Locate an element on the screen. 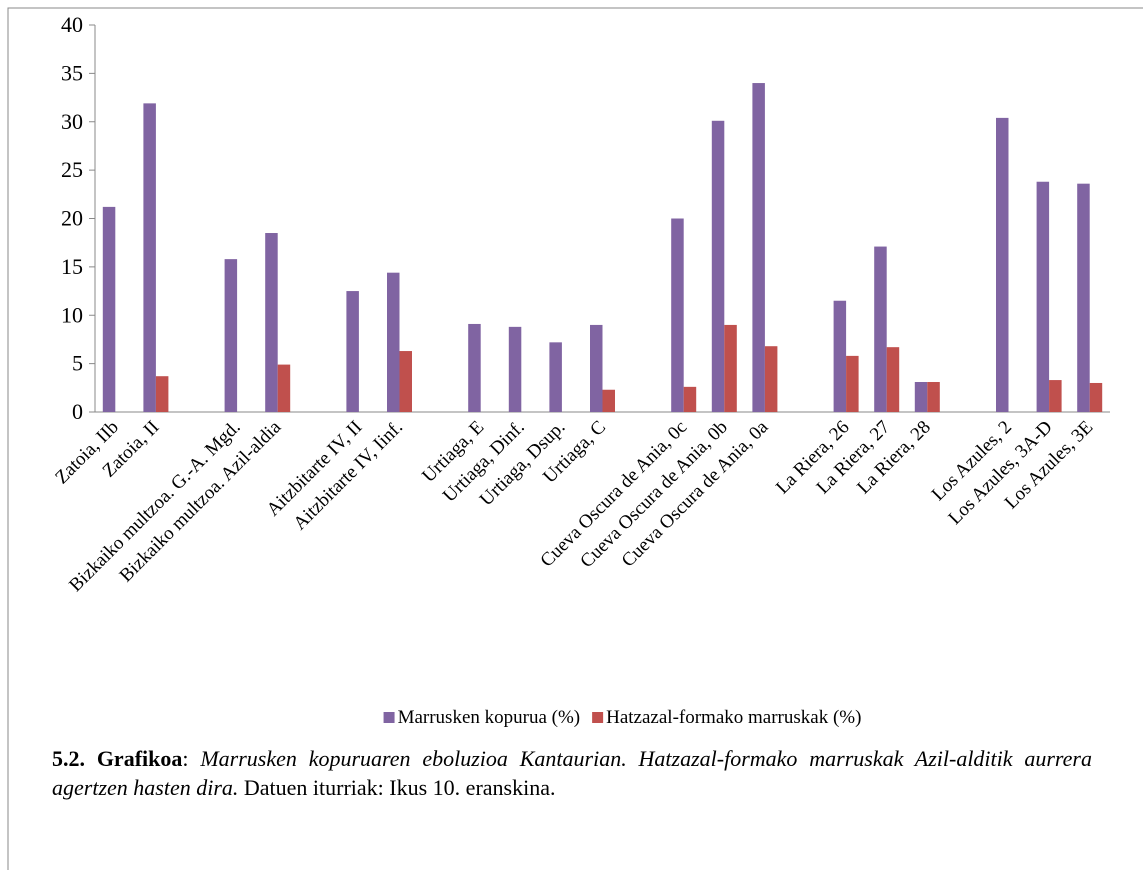 This screenshot has width=1143, height=870. legend-label: Marrusken kopurua (%) is located at coordinates (489, 717).